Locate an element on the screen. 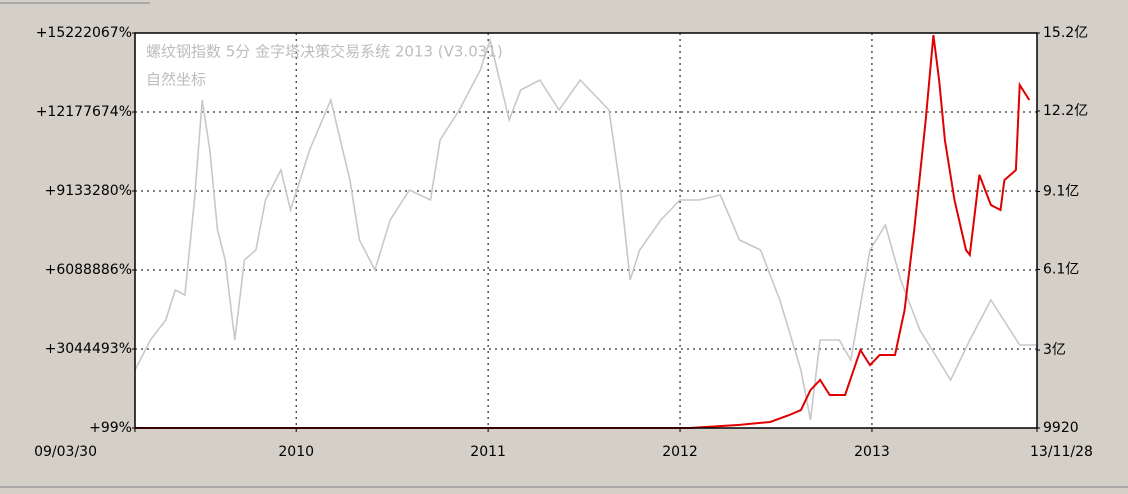 This screenshot has height=494, width=1128. chart-subtitle: 自然坐标 is located at coordinates (176, 80).